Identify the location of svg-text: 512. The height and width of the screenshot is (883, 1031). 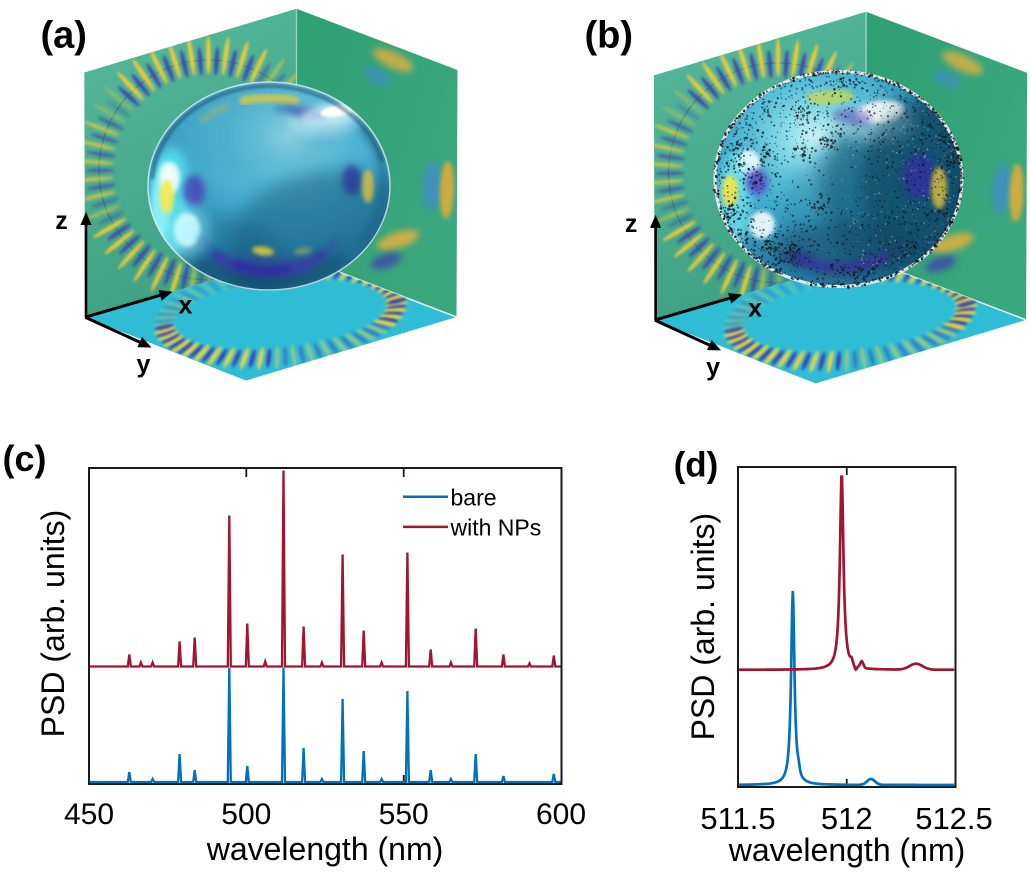
(847, 818).